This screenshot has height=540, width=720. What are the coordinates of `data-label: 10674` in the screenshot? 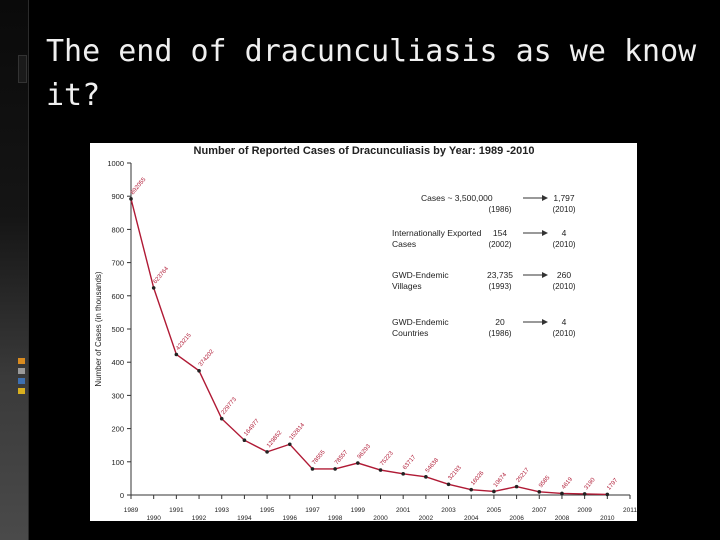 It's located at (501, 480).